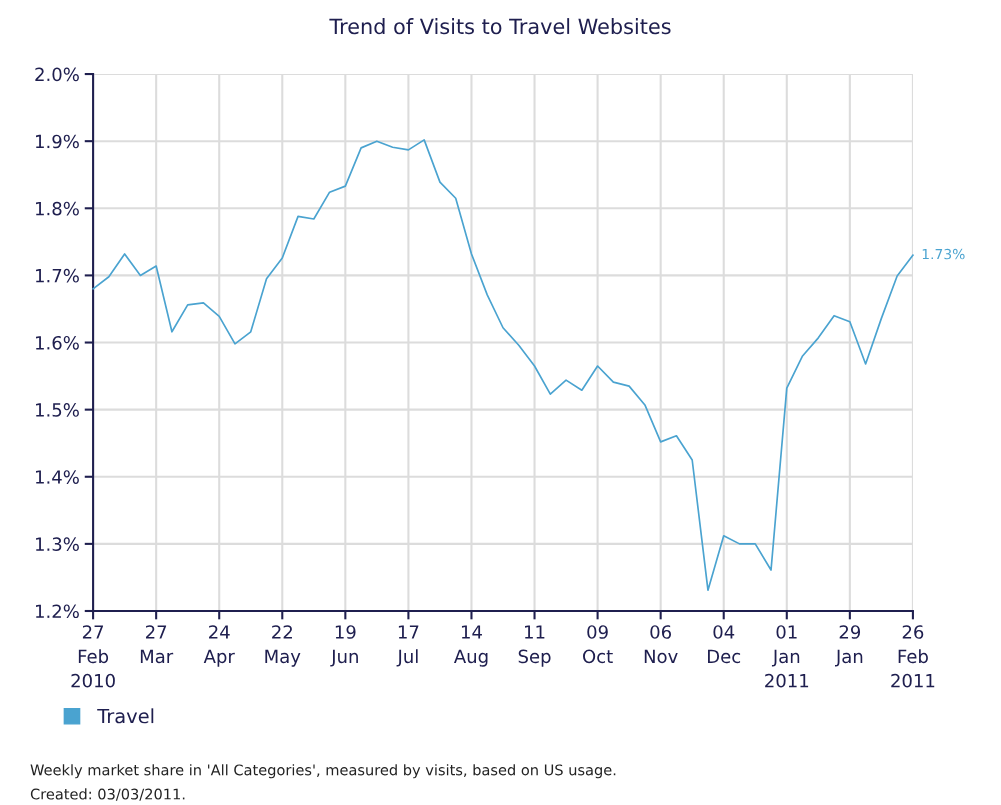 This screenshot has width=1001, height=805. Describe the element at coordinates (500, 26) in the screenshot. I see `chart-title: Trend of Visits to Travel Websites` at that location.